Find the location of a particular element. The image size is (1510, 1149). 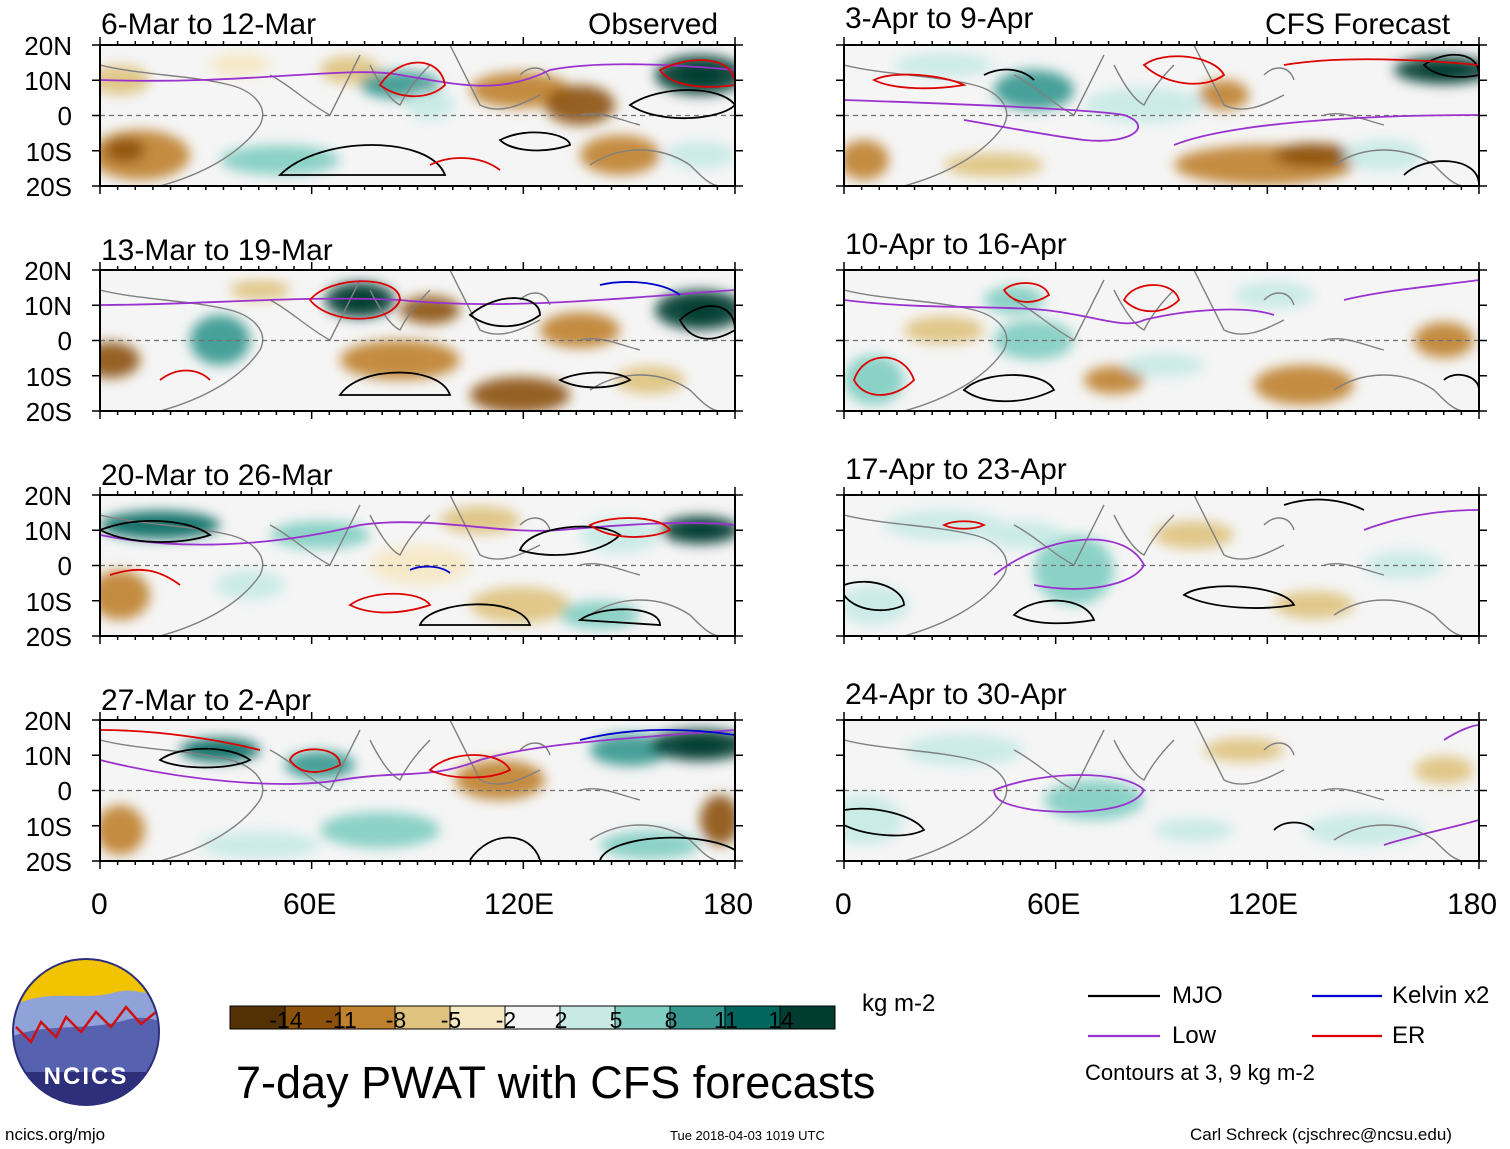

pwat-anomaly-core is located at coordinates (700, 530).